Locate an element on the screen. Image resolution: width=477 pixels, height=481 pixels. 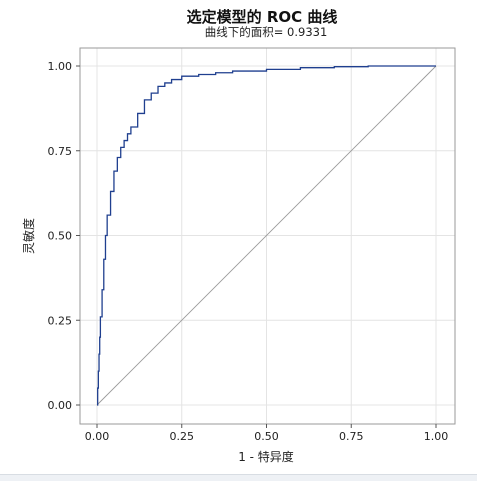
x-tick-label: 1.00 is located at coordinates (436, 436).